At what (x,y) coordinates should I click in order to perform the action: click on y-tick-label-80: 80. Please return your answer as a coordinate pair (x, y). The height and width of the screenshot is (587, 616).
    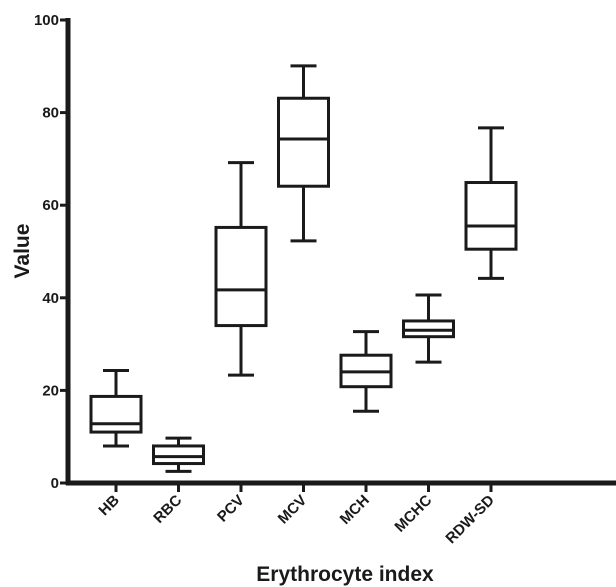
    Looking at the image, I should click on (50, 113).